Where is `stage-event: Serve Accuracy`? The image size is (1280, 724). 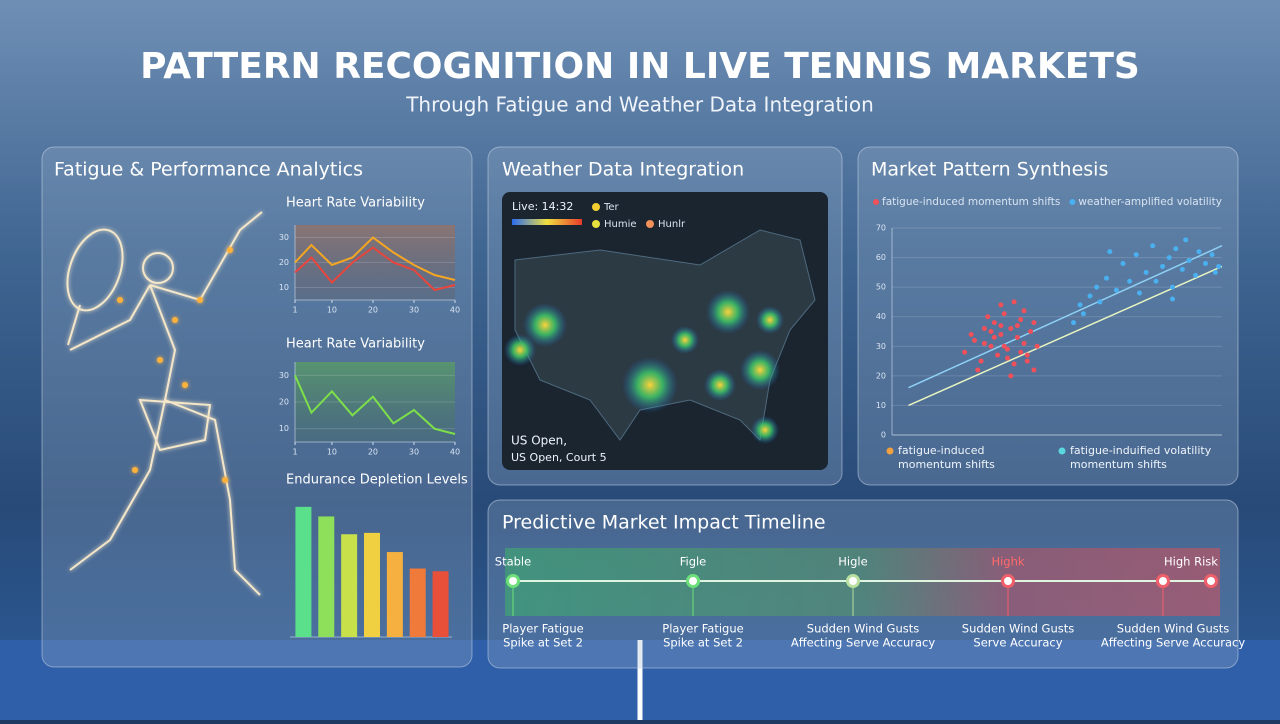
stage-event: Serve Accuracy is located at coordinates (1017, 643).